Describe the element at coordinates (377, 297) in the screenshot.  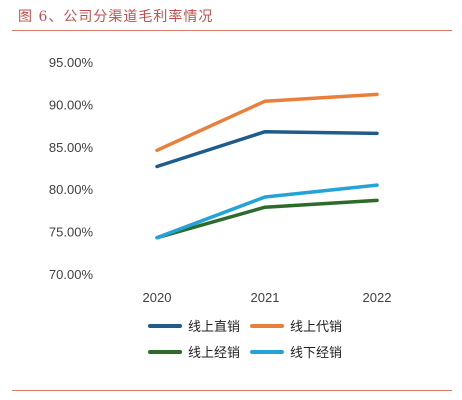
I see `x-tick-label: 2022` at that location.